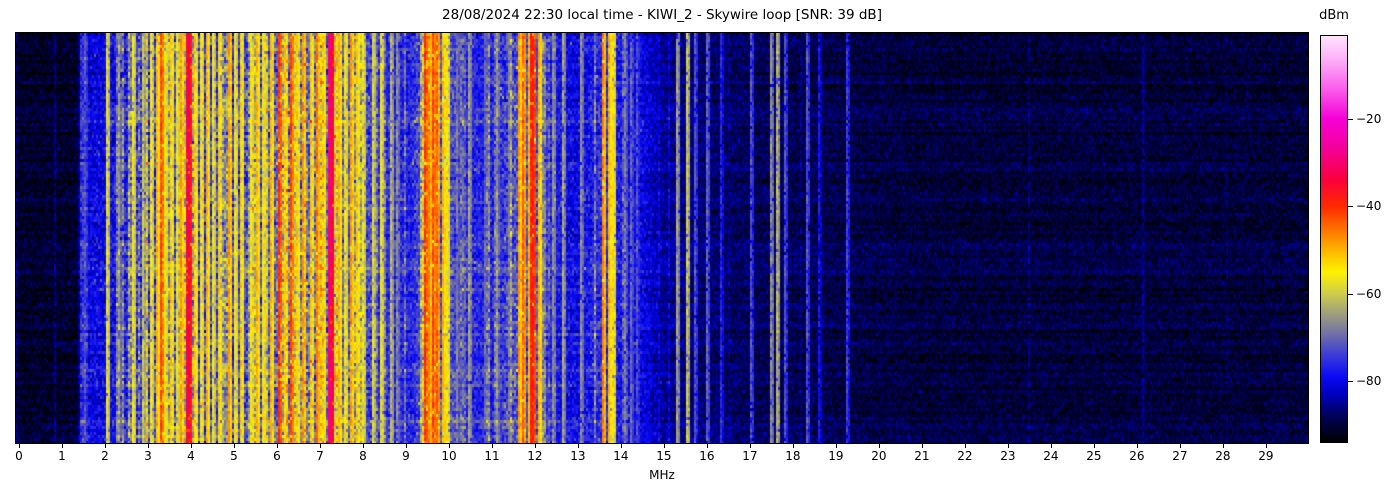  I want to click on x-tick-label: 1, so click(62, 456).